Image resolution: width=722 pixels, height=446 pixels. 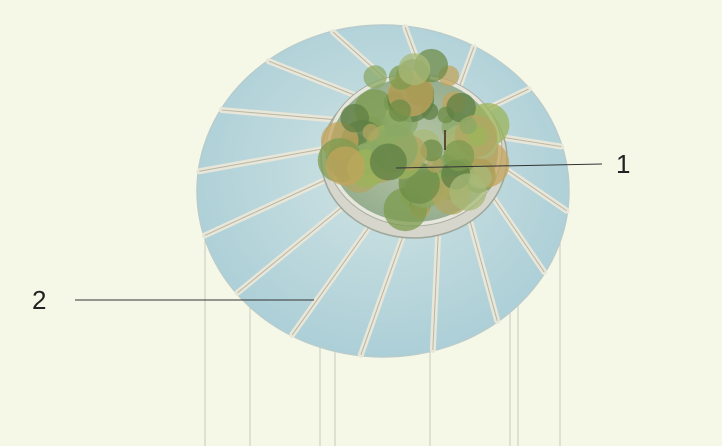 I want to click on trees, so click(x=413, y=140).